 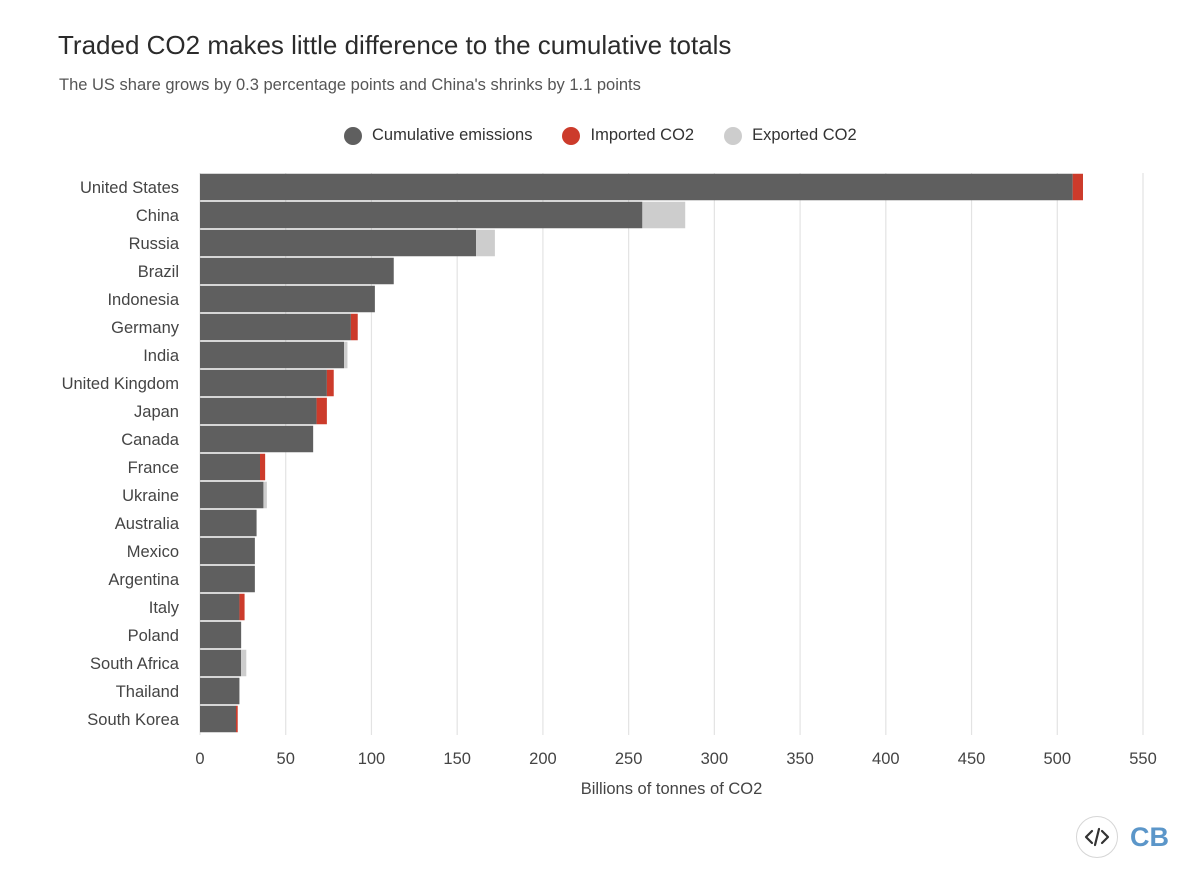 What do you see at coordinates (715, 759) in the screenshot?
I see `x-tick-label: 300` at bounding box center [715, 759].